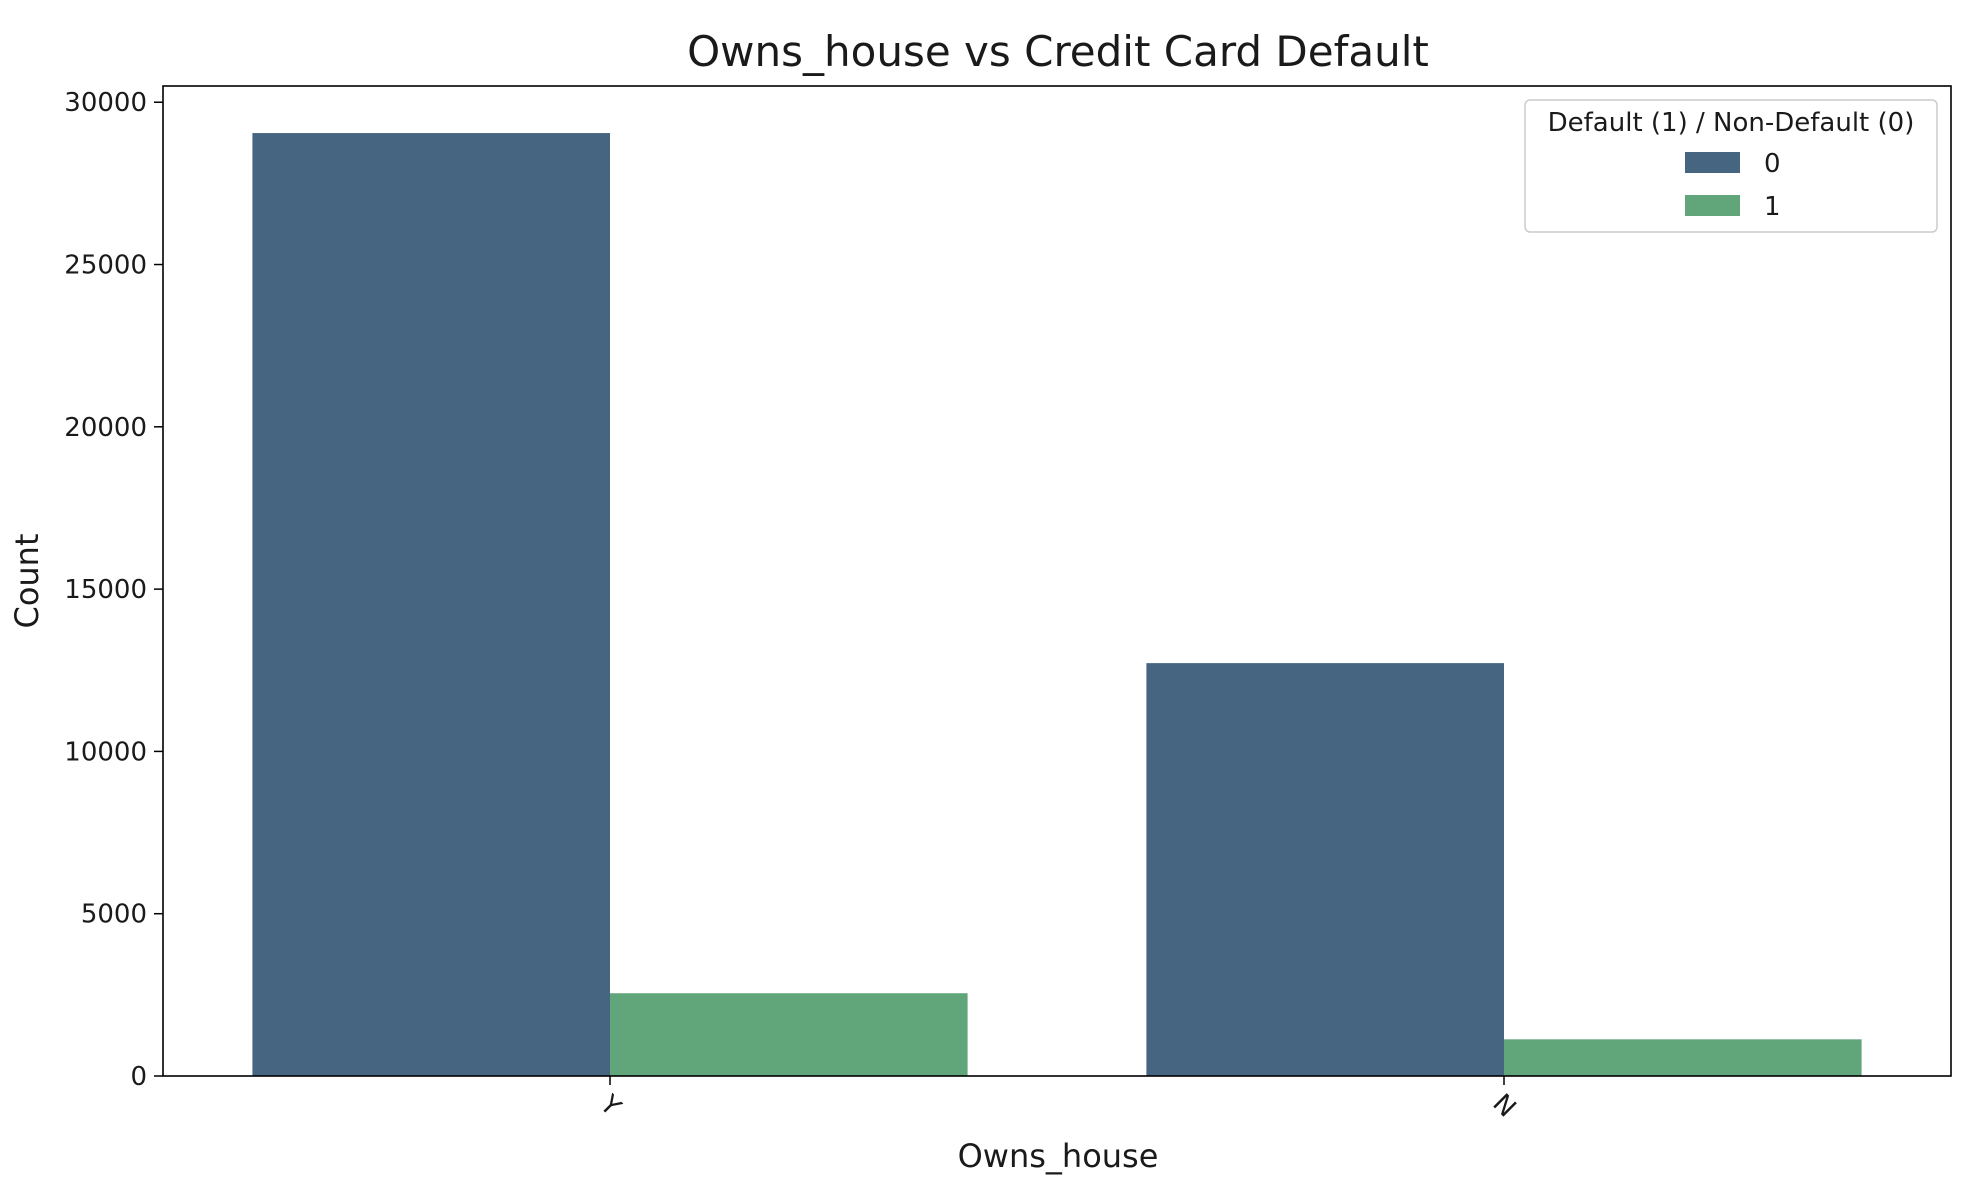 Image resolution: width=1966 pixels, height=1202 pixels. I want to click on y-axis-ticks: 0 5000 10000 15000 20000 25000 30000, so click(113, 590).